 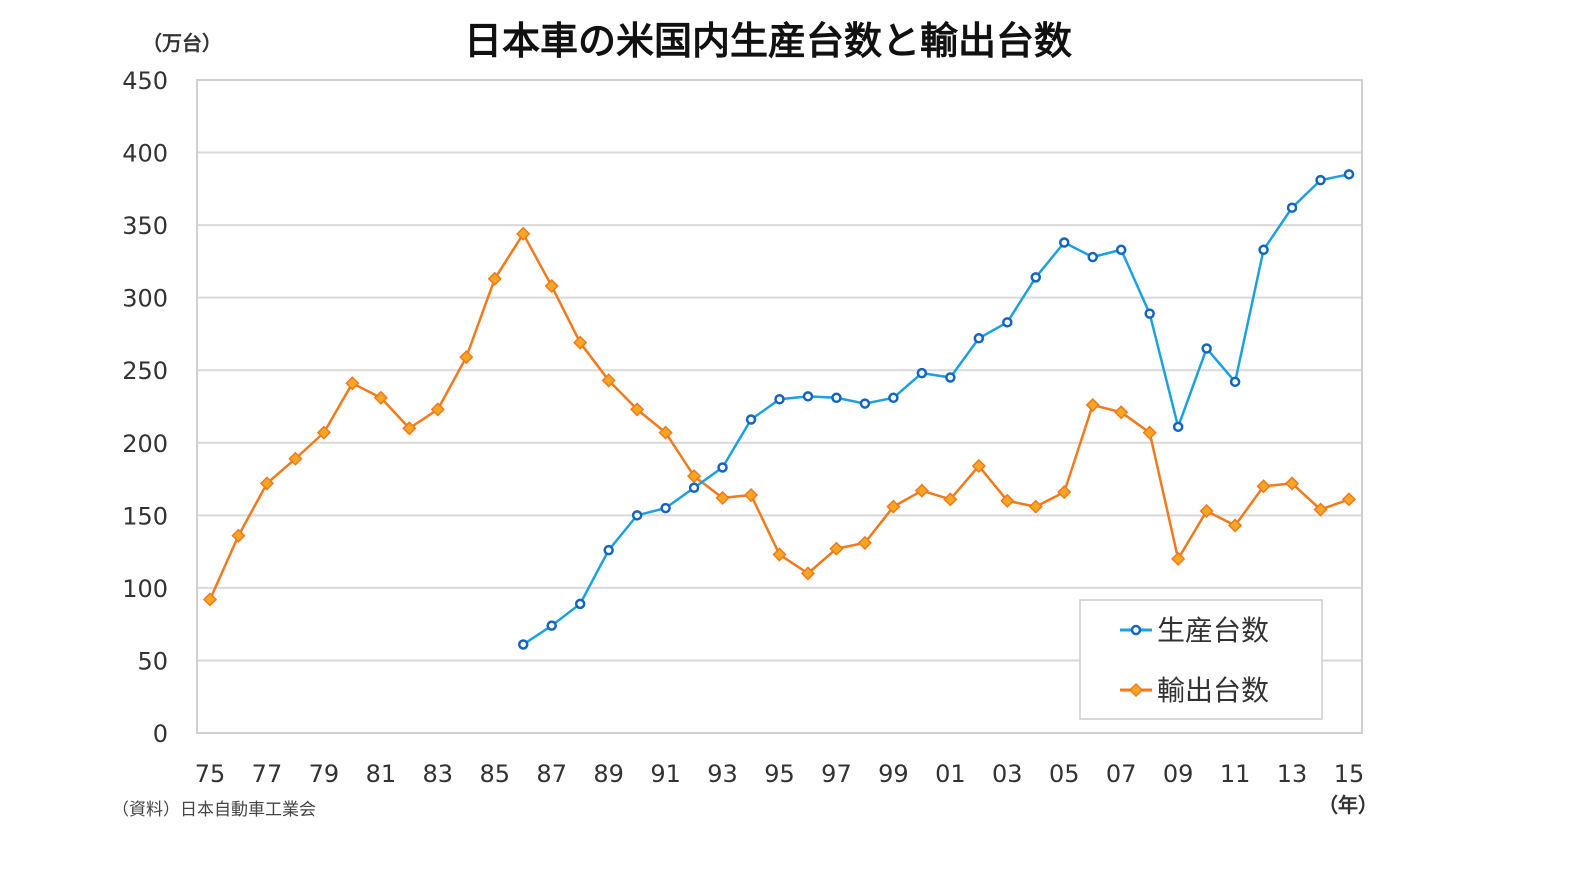 I want to click on y-tick-label: 250, so click(x=145, y=371).